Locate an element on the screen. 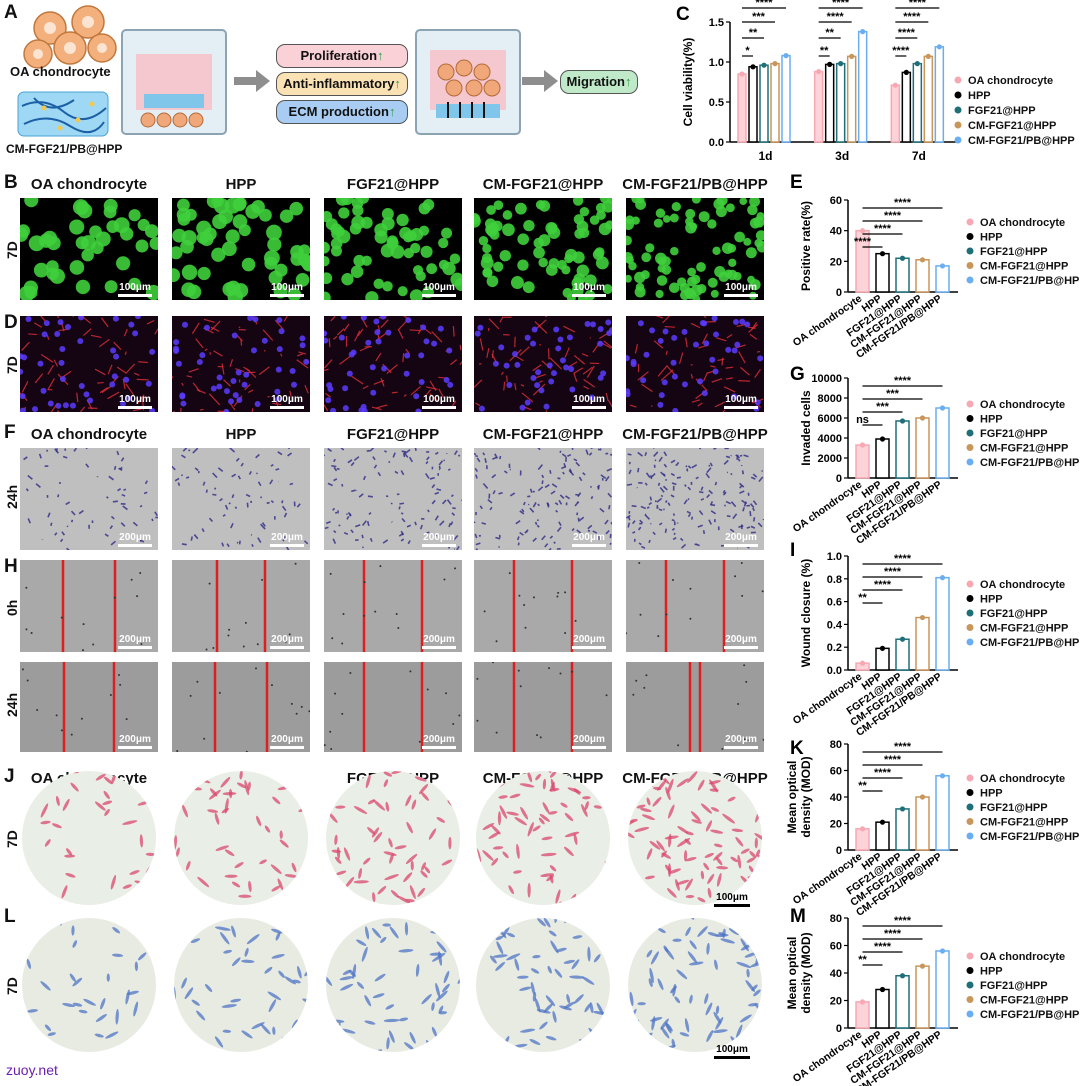 Image resolution: width=1080 pixels, height=1086 pixels. bar-oa-chondrocyte-3d is located at coordinates (818, 106).